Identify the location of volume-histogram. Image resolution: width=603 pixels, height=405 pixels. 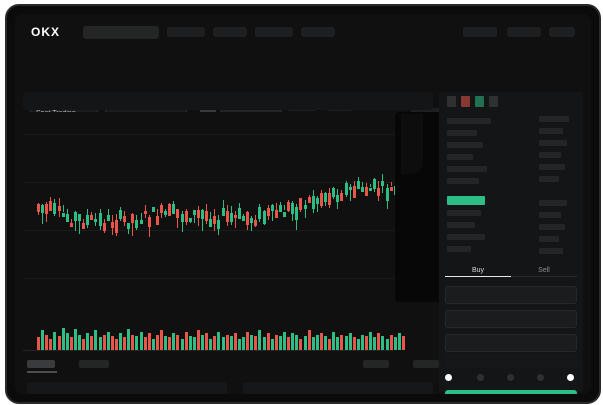
(228, 336).